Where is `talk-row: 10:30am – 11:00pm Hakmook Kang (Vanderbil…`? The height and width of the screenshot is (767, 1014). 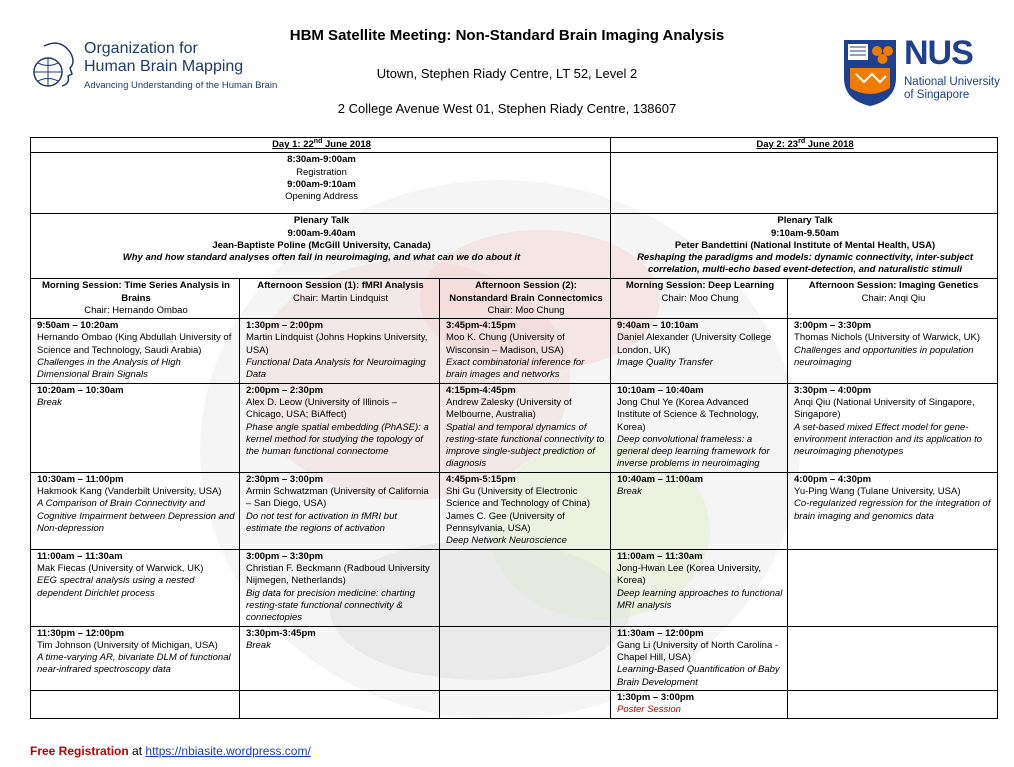
talk-row: 10:30am – 11:00pm Hakmook Kang (Vanderbil… is located at coordinates (514, 510).